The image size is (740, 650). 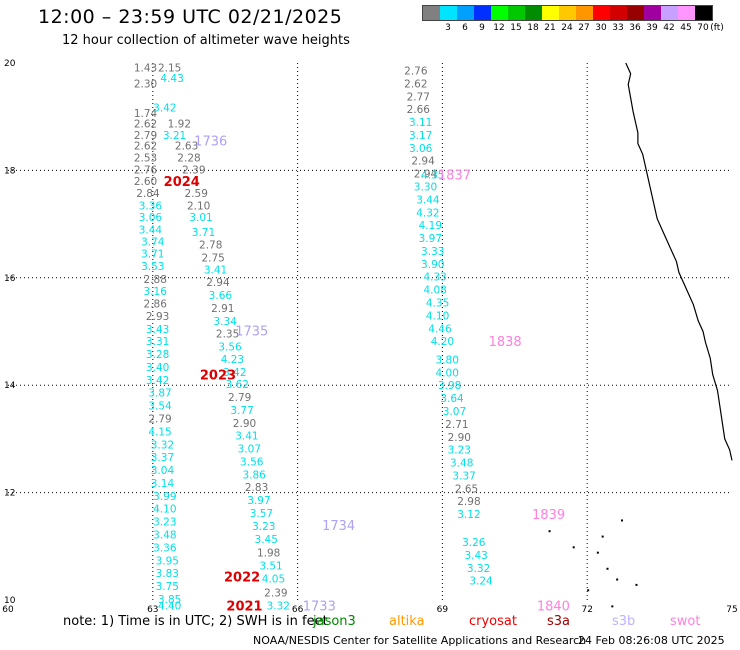 What do you see at coordinates (437, 304) in the screenshot?
I see `wave-height-value: 4.35` at bounding box center [437, 304].